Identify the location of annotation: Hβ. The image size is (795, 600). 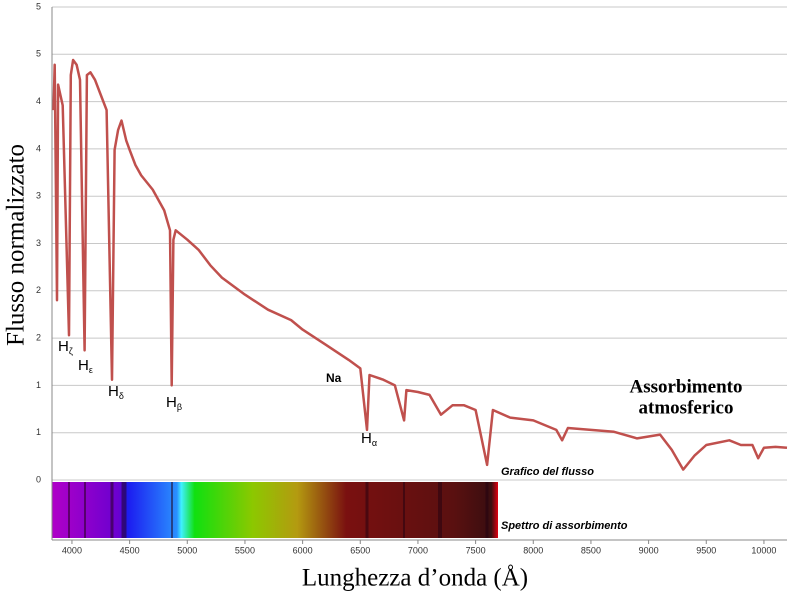
(174, 403).